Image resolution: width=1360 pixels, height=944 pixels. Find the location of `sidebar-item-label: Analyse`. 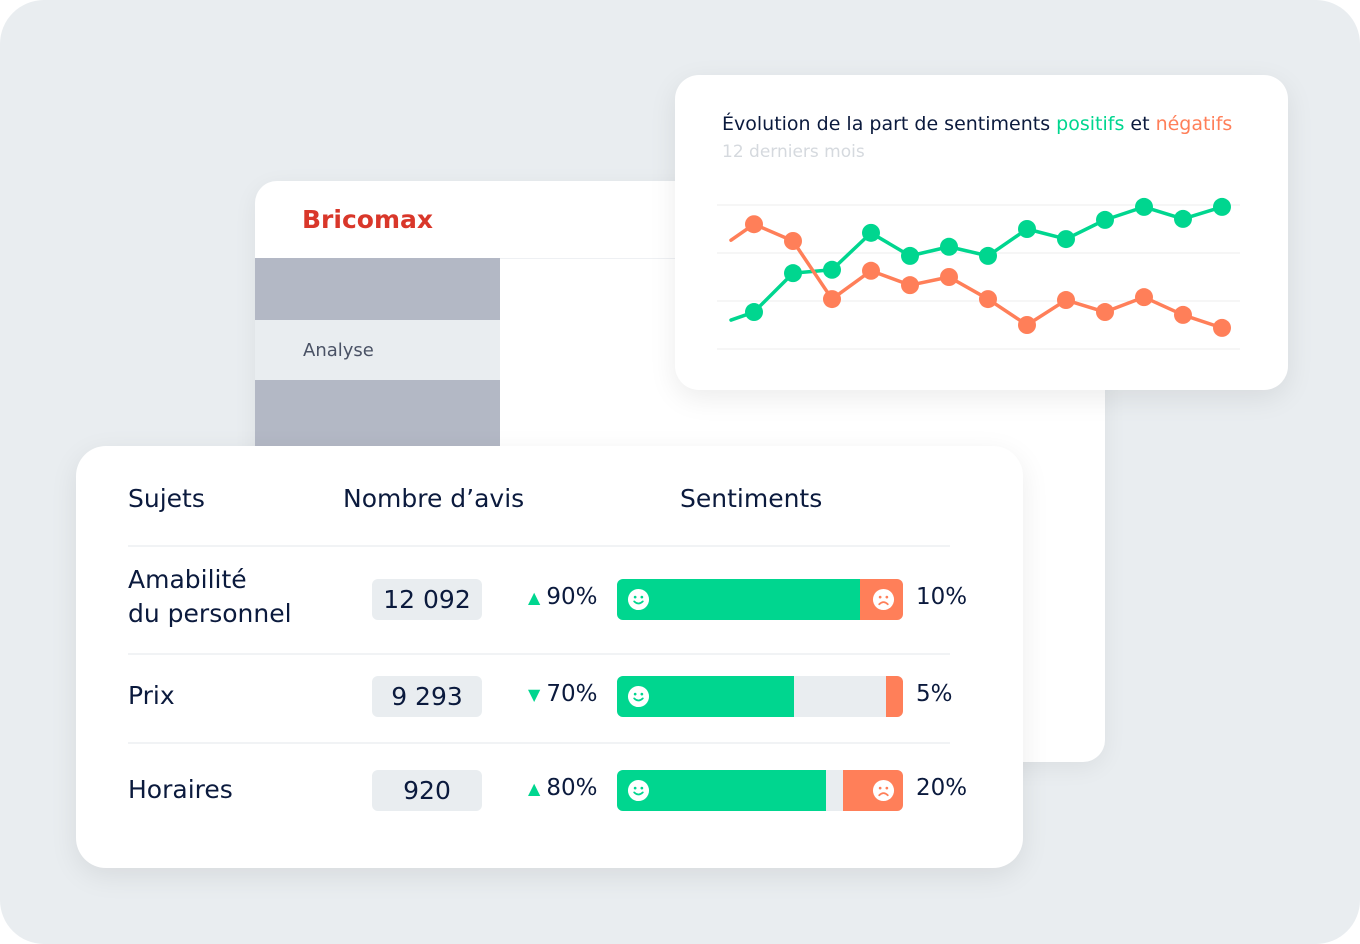

sidebar-item-label: Analyse is located at coordinates (338, 350).